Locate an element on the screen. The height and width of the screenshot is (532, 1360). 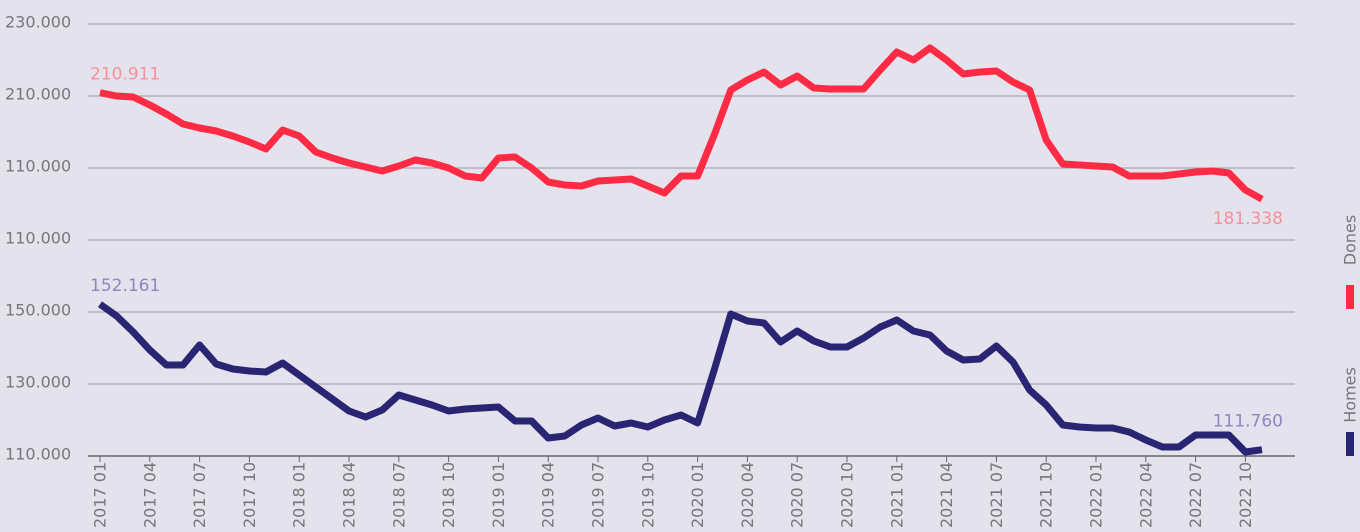
value-label: 181.338 is located at coordinates (1248, 219).